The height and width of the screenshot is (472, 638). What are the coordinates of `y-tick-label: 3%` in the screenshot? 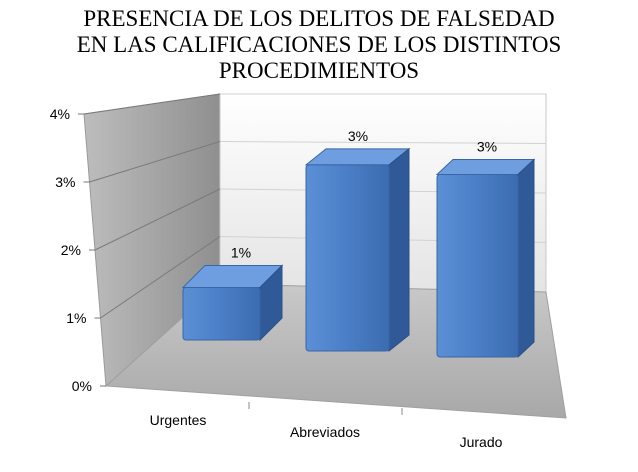 It's located at (65, 182).